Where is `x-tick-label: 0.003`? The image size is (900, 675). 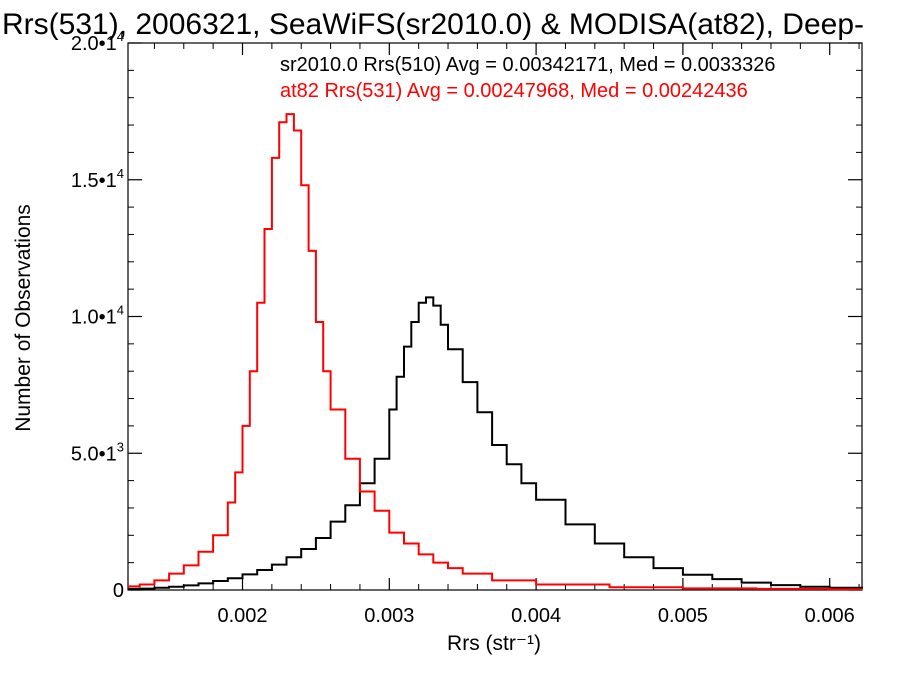
x-tick-label: 0.003 is located at coordinates (389, 616).